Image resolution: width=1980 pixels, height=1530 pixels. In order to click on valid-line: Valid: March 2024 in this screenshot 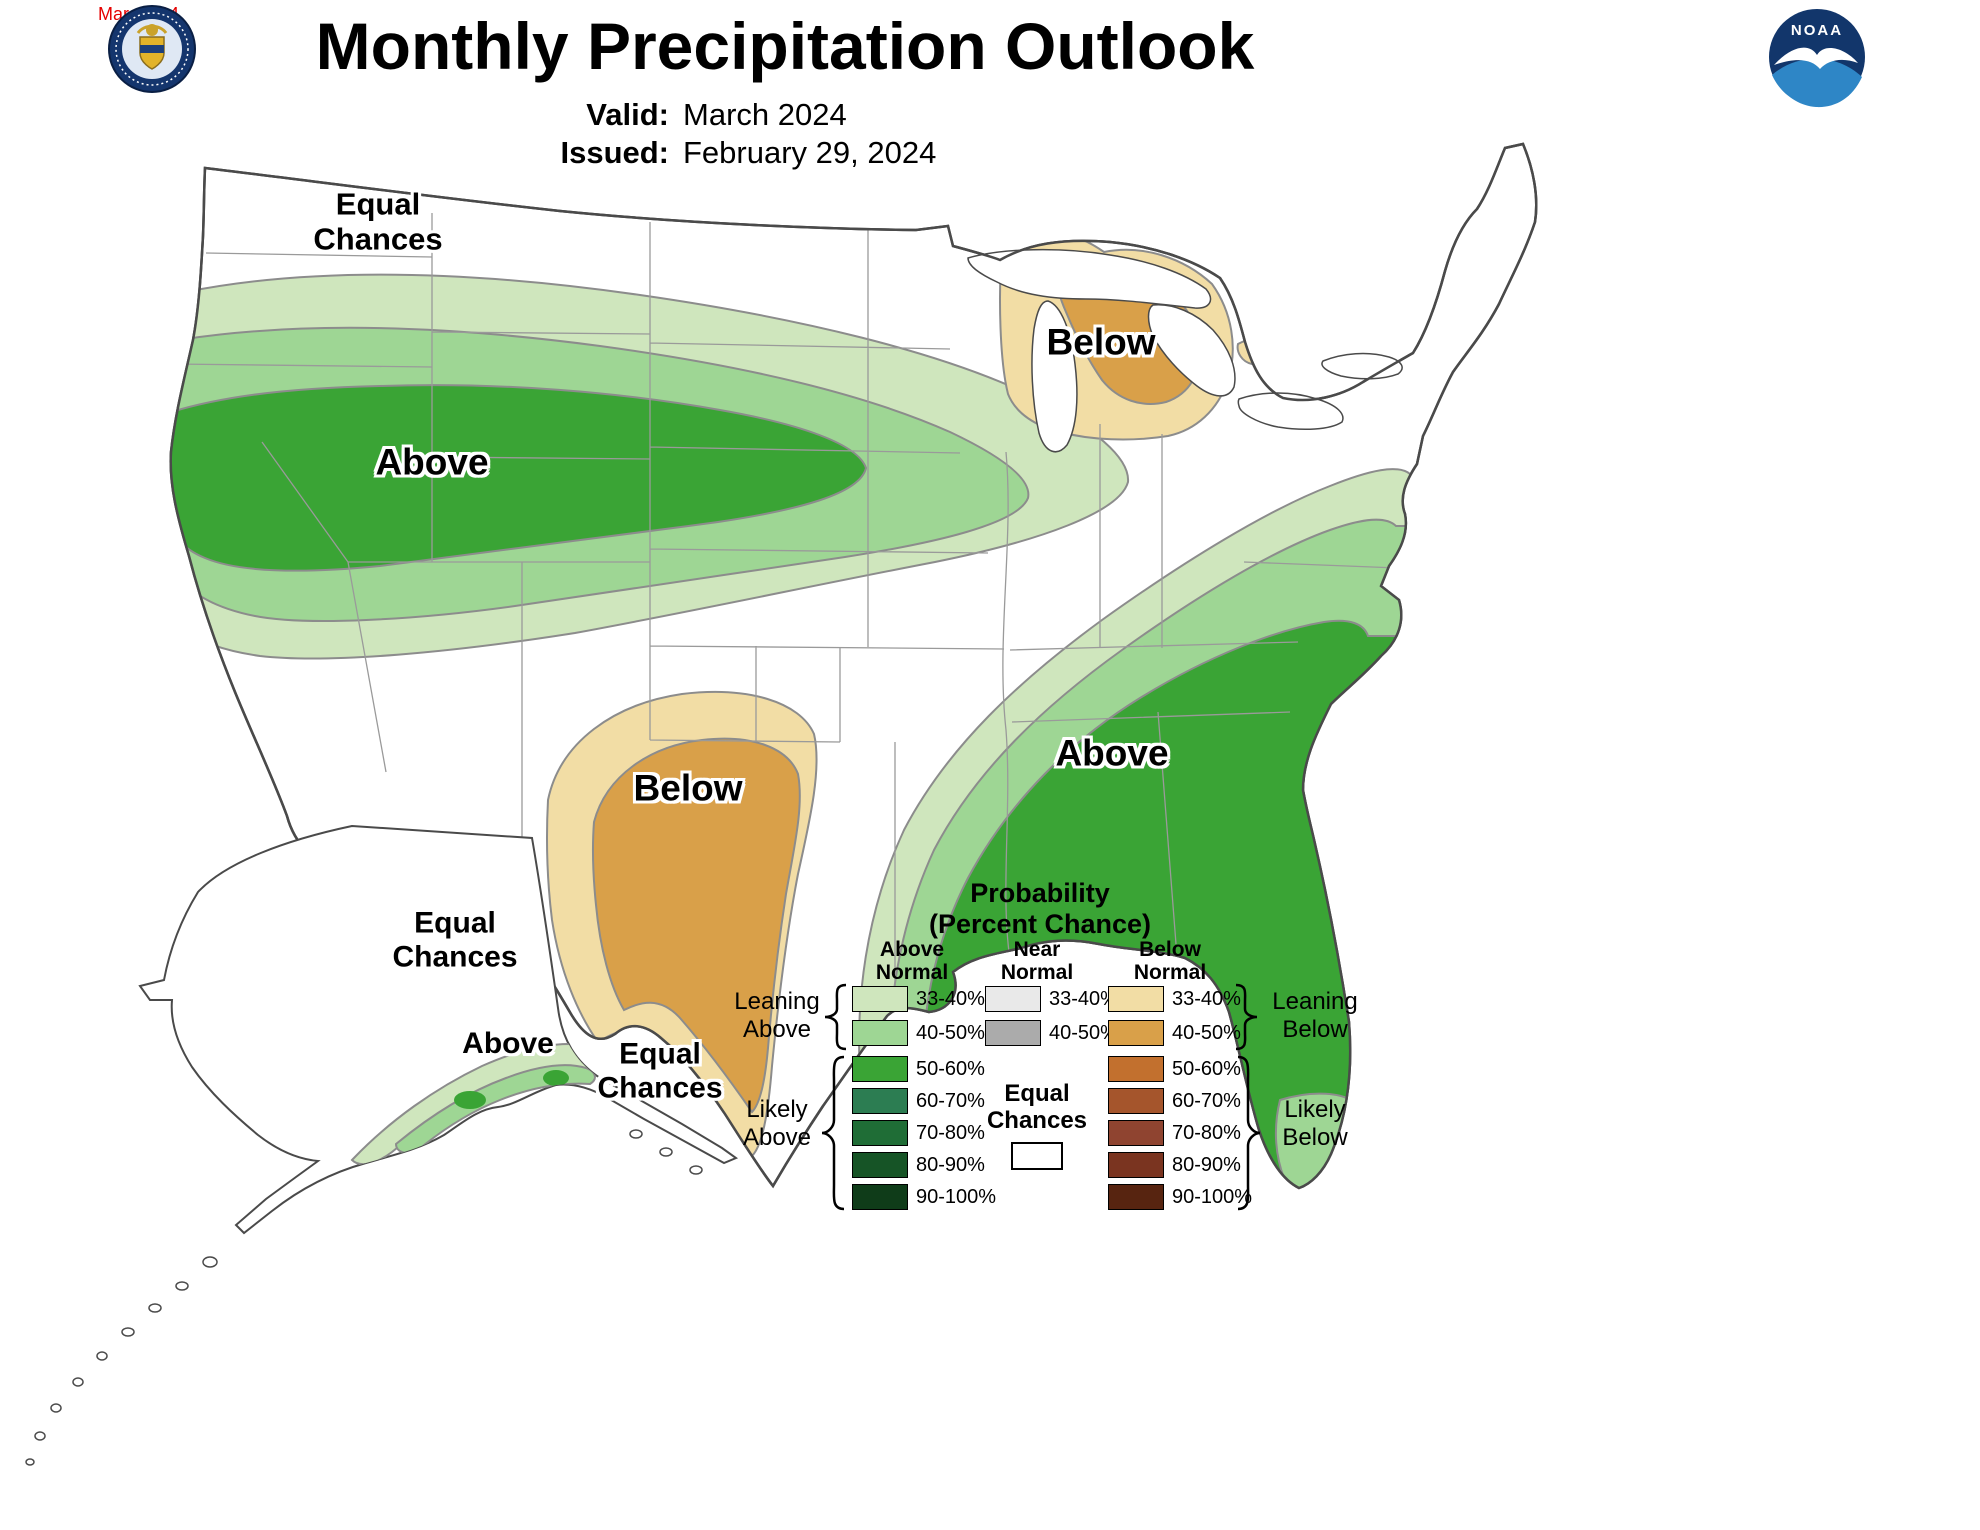, I will do `click(743, 115)`.